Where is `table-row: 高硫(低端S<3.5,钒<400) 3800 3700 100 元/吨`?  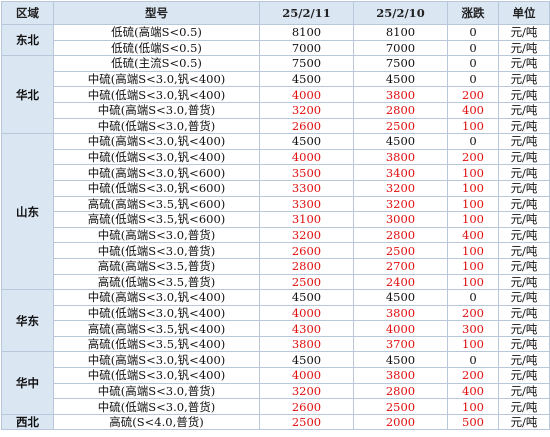
table-row: 高硫(低端S<3.5,钒<400) 3800 3700 100 元/吨 is located at coordinates (276, 344).